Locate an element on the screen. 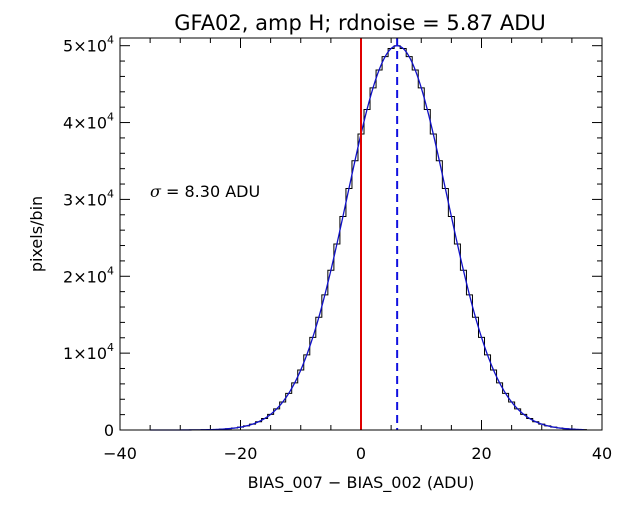 The height and width of the screenshot is (512, 640). y-tick-label: 4×10⁴ is located at coordinates (88, 122).